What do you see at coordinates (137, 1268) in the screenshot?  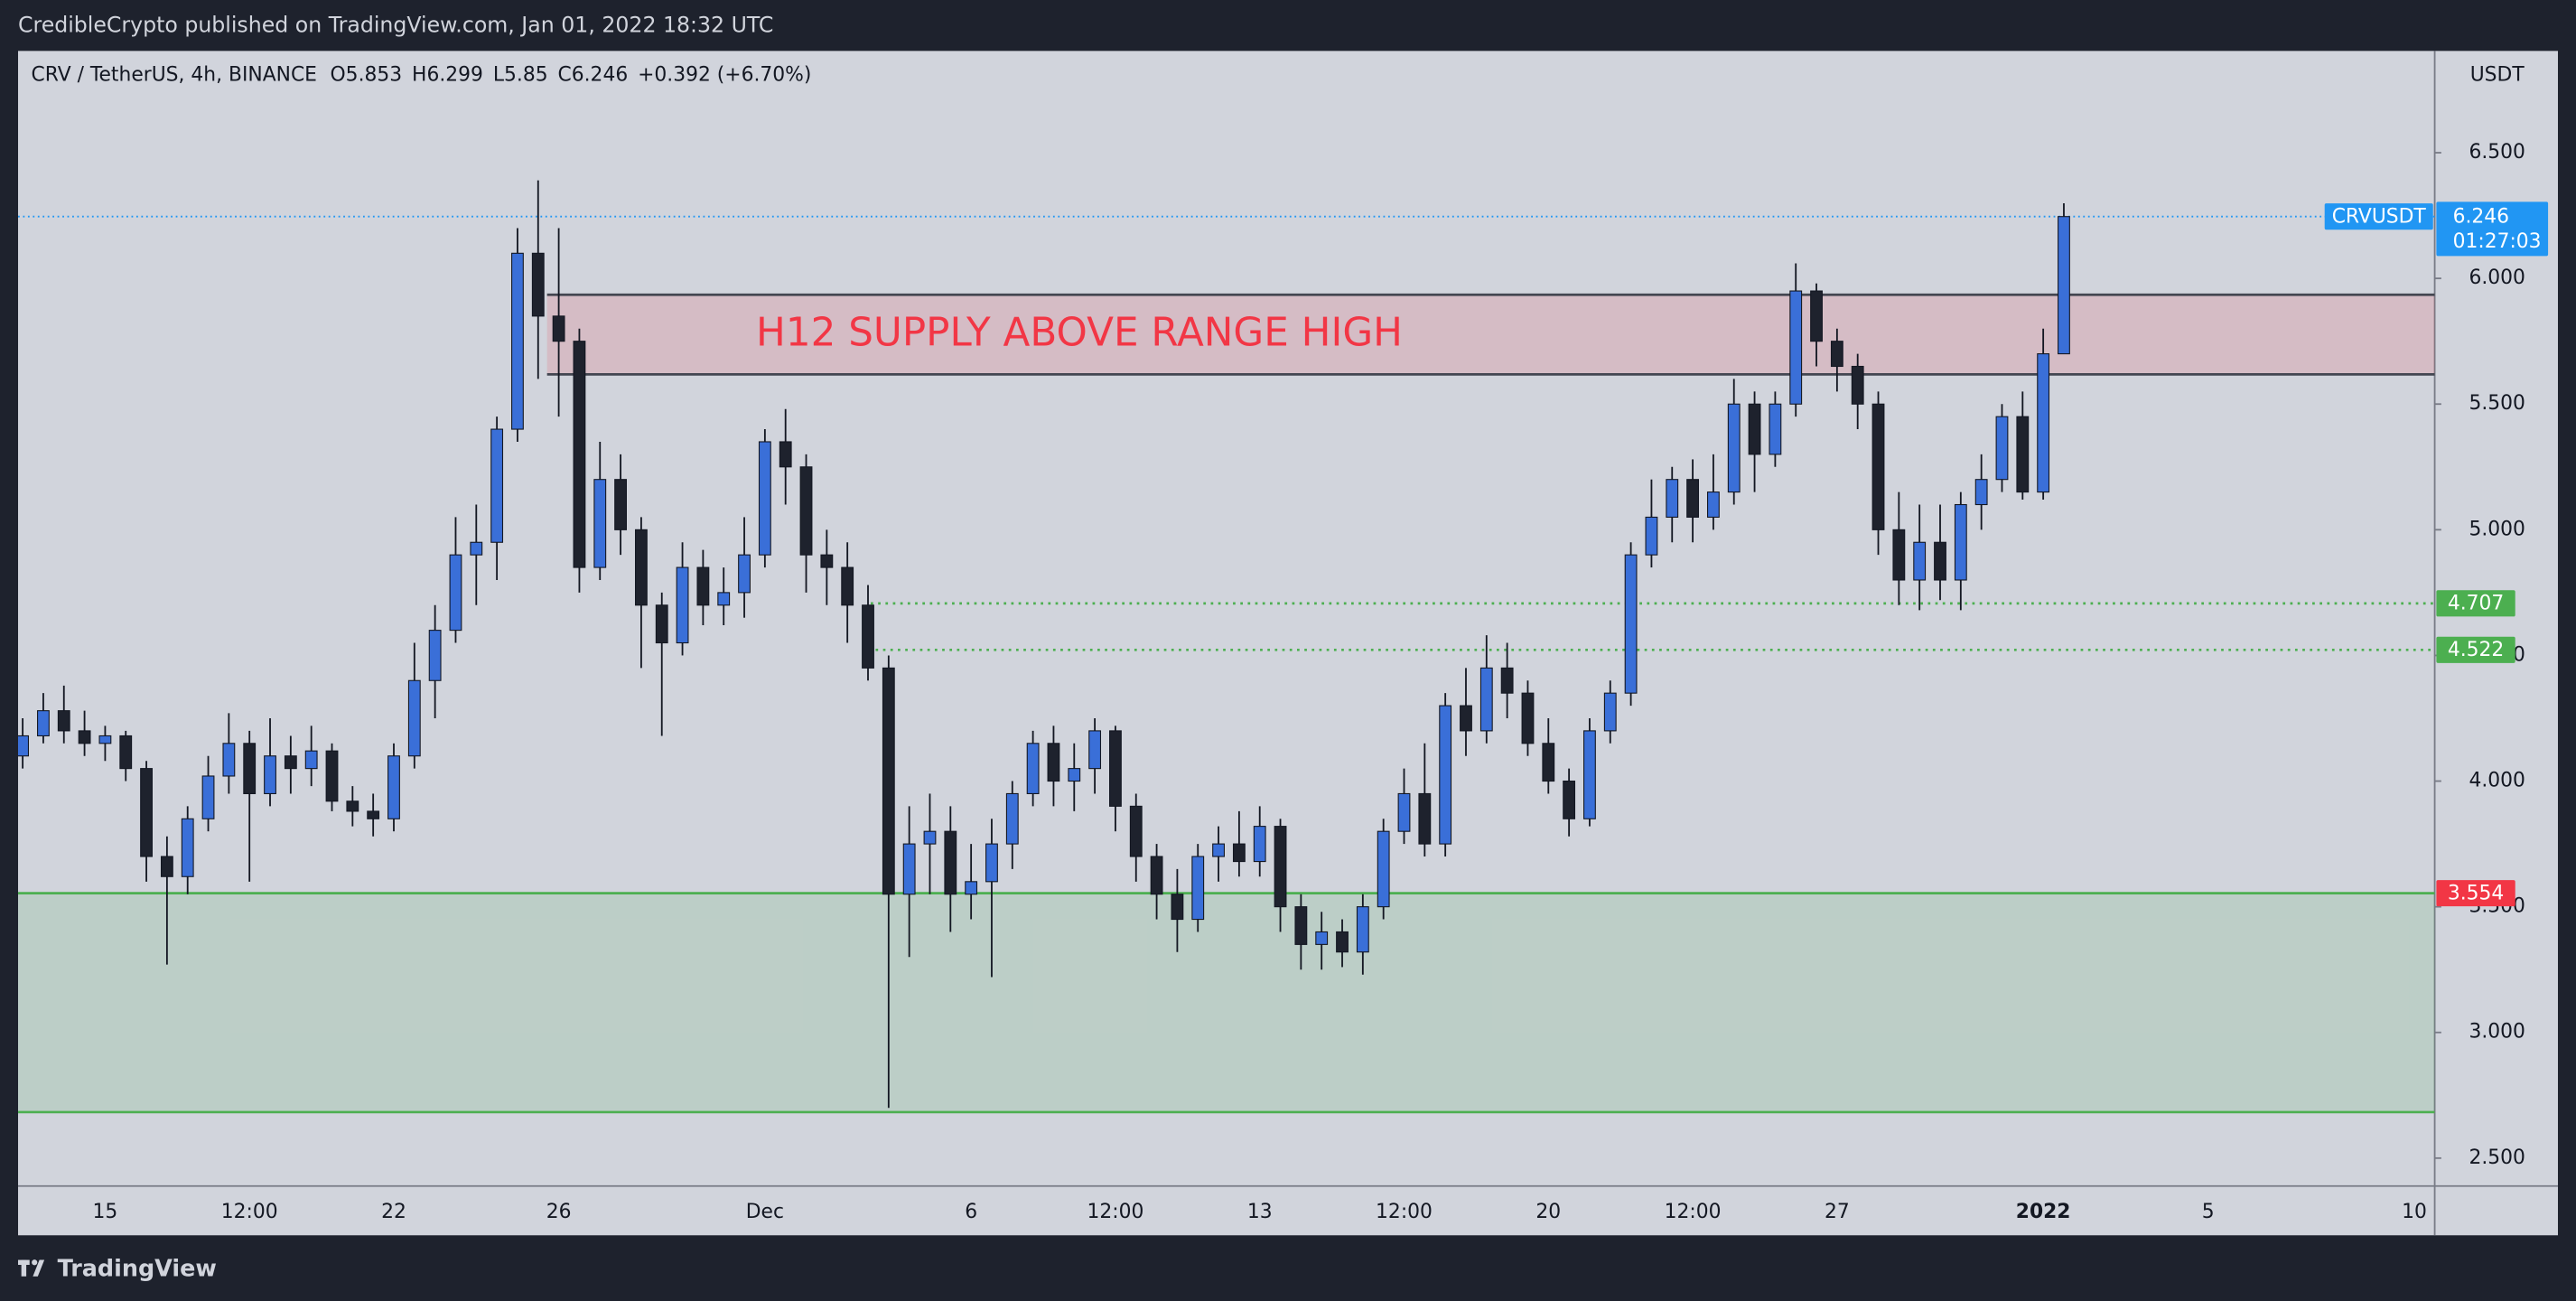 I see `brand-name: TradingView` at bounding box center [137, 1268].